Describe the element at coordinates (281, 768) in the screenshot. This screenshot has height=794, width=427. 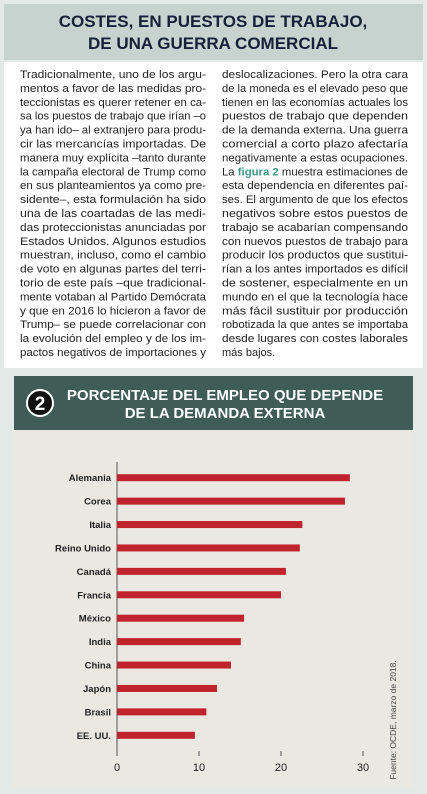
I see `x-tick-label: 20` at that location.